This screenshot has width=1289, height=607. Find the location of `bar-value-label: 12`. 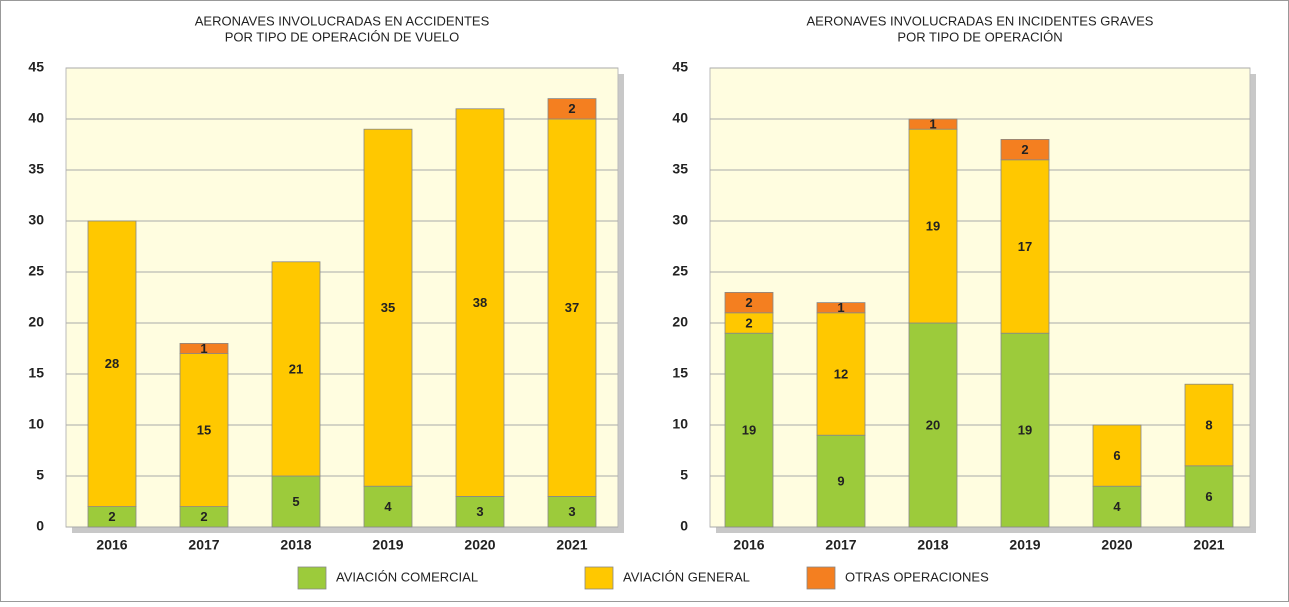

bar-value-label: 12 is located at coordinates (841, 373).